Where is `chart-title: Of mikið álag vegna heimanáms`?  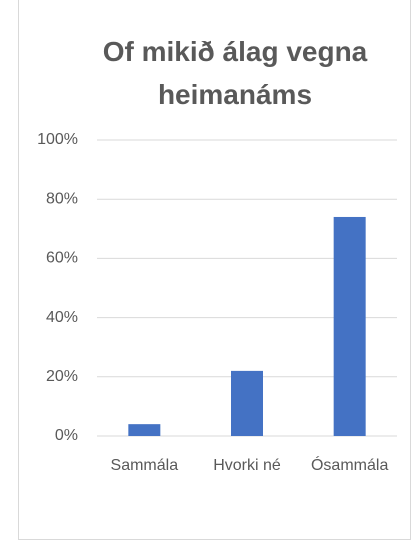
chart-title: Of mikið álag vegna heimanáms is located at coordinates (235, 73).